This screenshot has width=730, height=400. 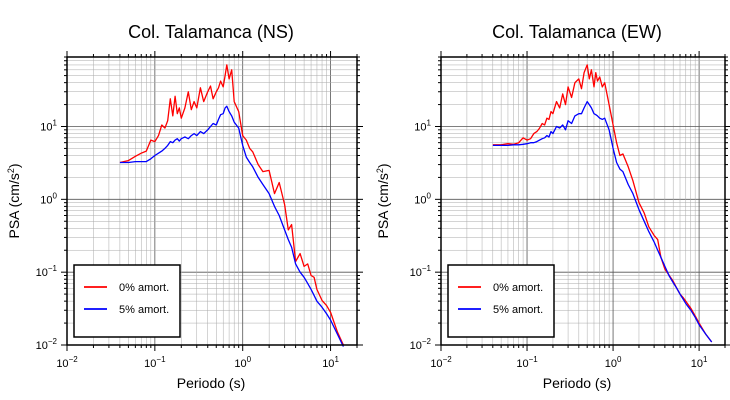 What do you see at coordinates (211, 32) in the screenshot?
I see `chart-title: Col. Talamanca (NS)` at bounding box center [211, 32].